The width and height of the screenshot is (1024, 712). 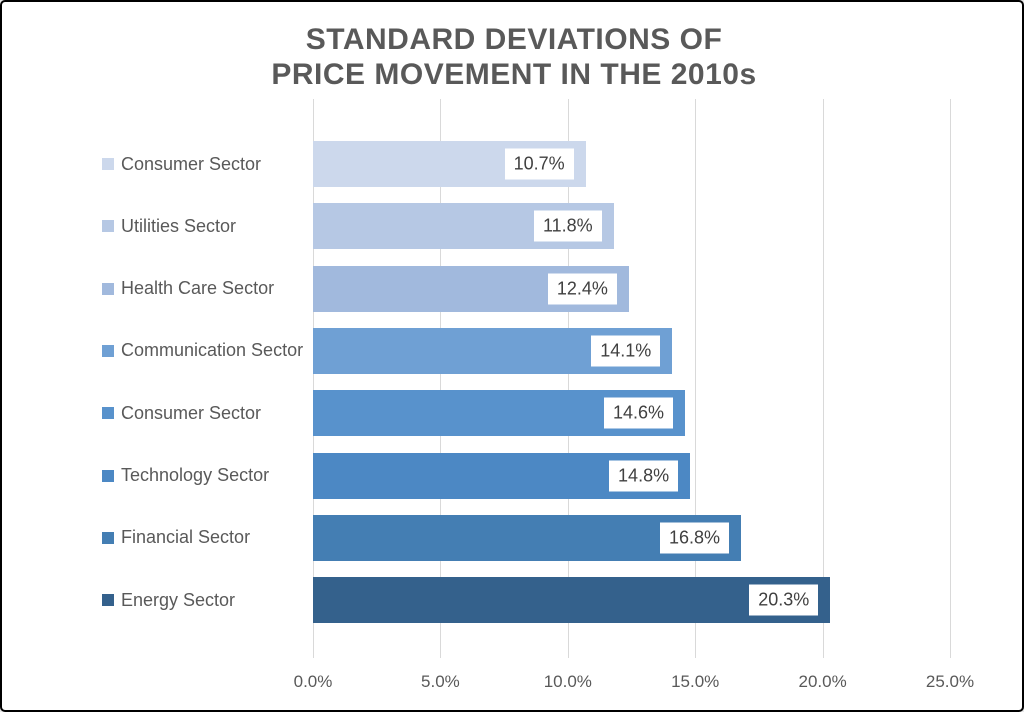 What do you see at coordinates (440, 681) in the screenshot?
I see `x-tick-label-5.0%: 5.0%` at bounding box center [440, 681].